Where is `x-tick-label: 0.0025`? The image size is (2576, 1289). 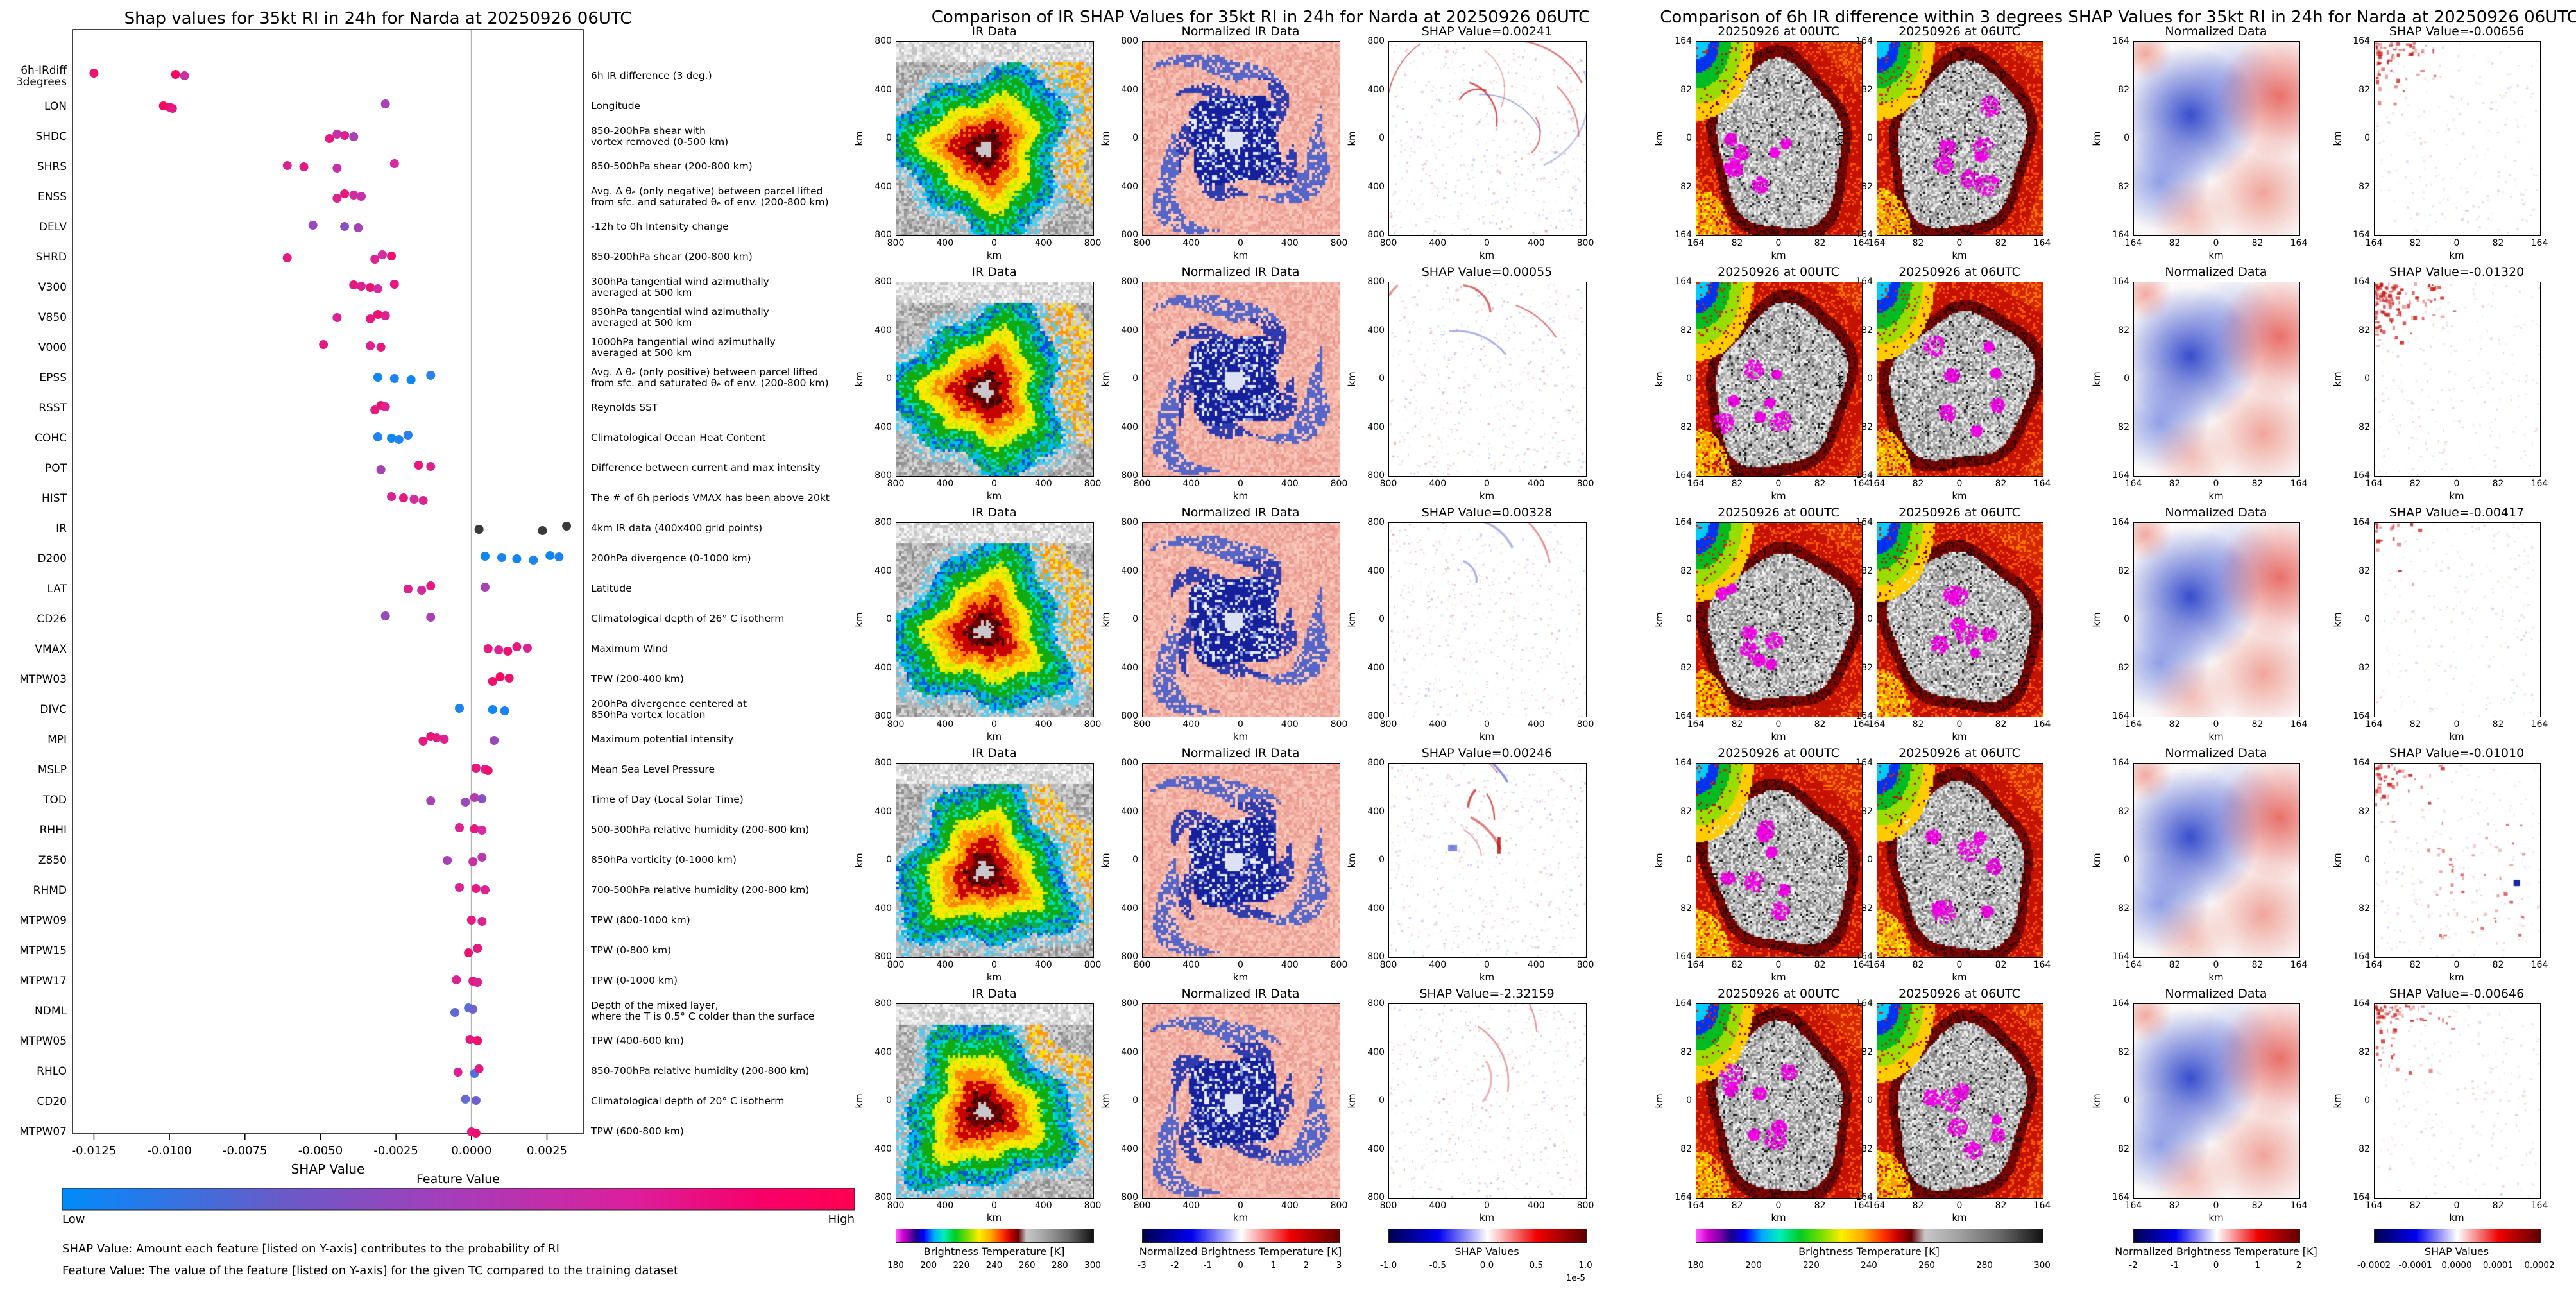 x-tick-label: 0.0025 is located at coordinates (547, 1150).